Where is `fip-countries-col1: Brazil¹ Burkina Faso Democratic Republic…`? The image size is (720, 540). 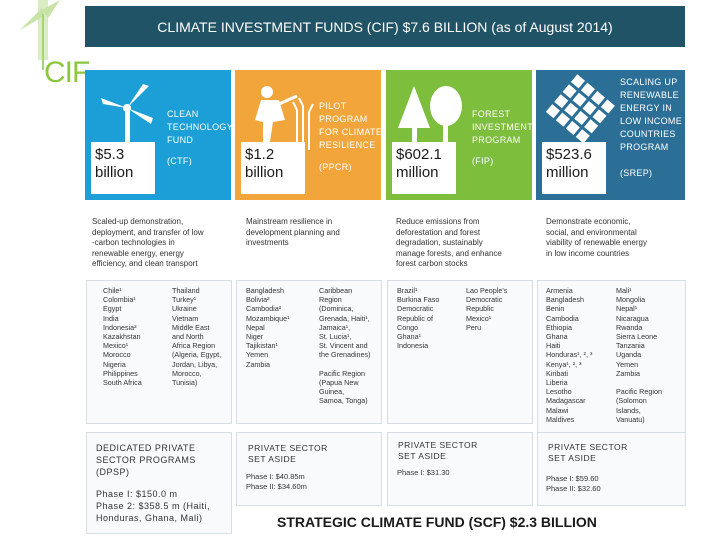 fip-countries-col1: Brazil¹ Burkina Faso Democratic Republic… is located at coordinates (418, 318).